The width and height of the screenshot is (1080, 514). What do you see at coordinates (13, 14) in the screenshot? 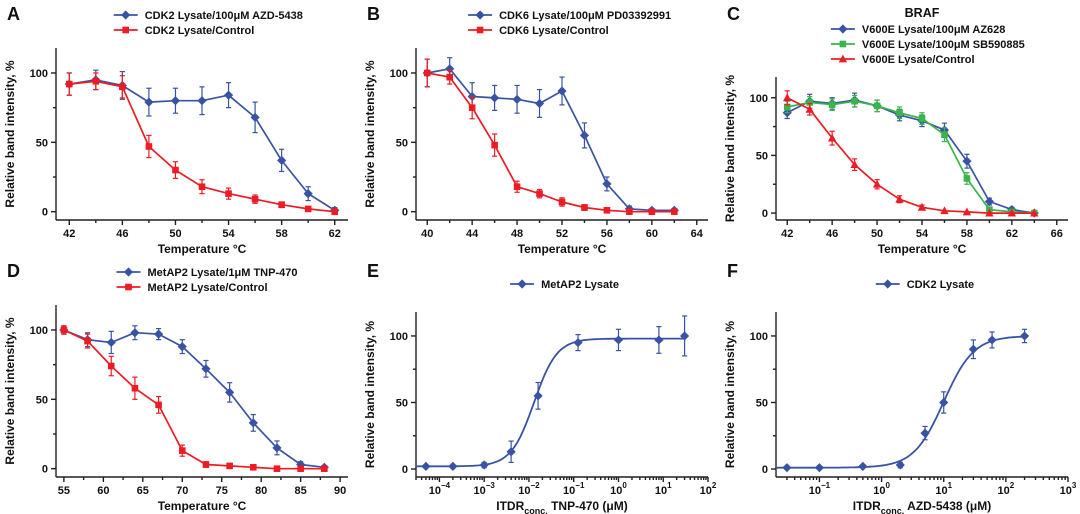
I see `panel-letter: A` at bounding box center [13, 14].